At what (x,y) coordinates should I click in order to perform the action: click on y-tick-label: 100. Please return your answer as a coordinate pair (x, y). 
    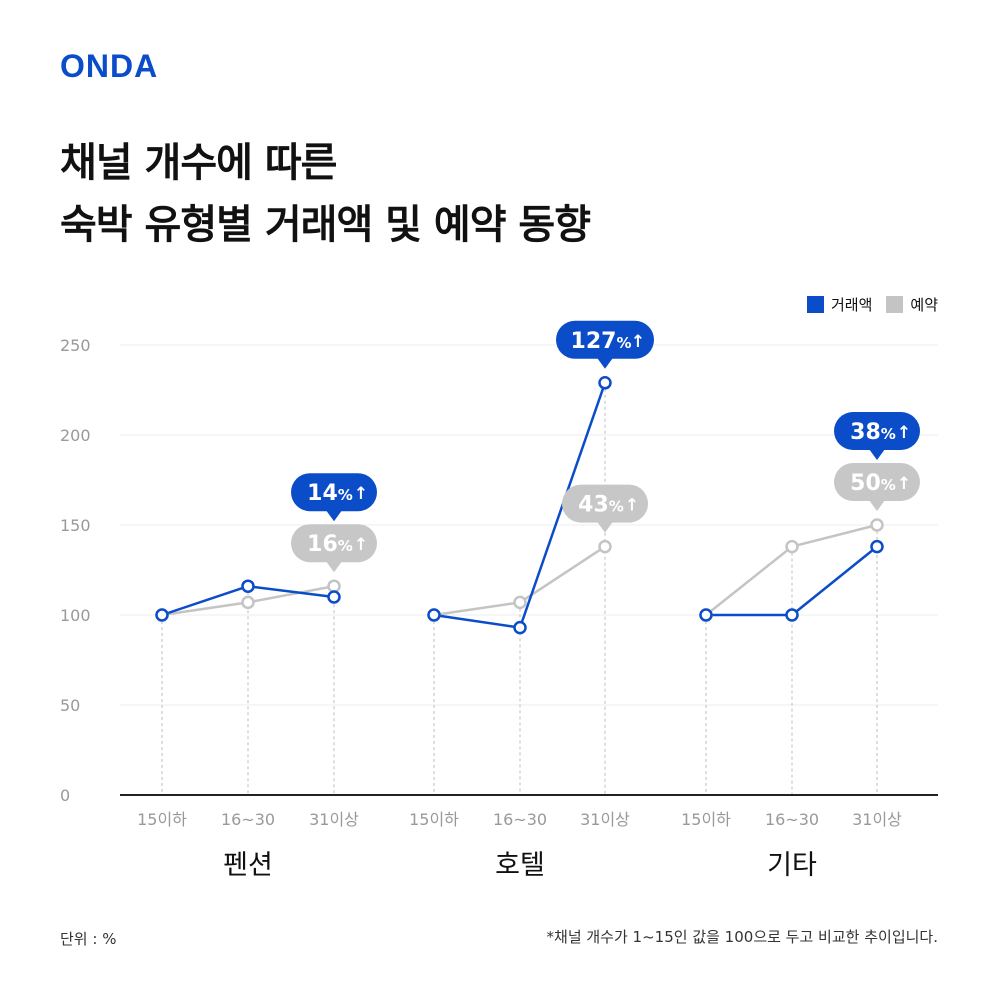
    Looking at the image, I should click on (75, 615).